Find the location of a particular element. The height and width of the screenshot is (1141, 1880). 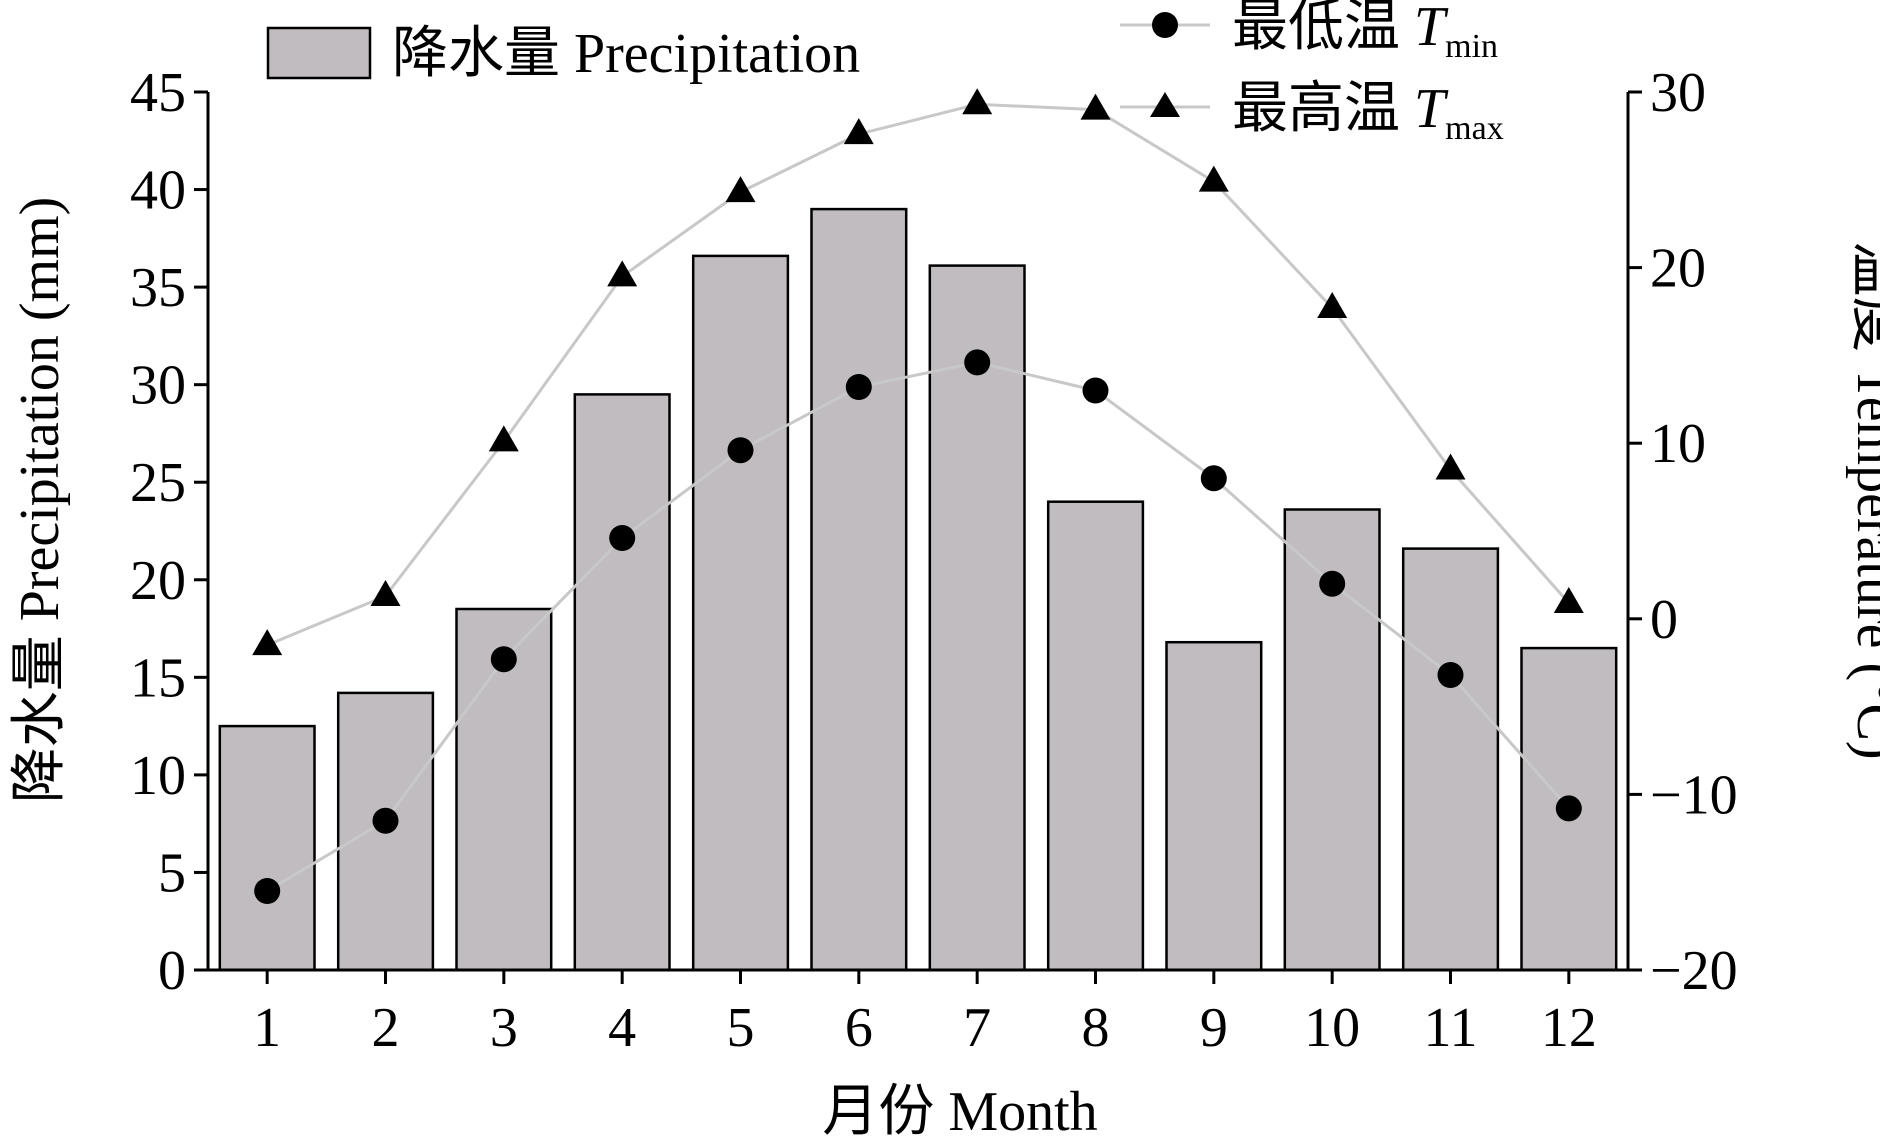

y-right-tick-label--20: −20 is located at coordinates (1694, 971).